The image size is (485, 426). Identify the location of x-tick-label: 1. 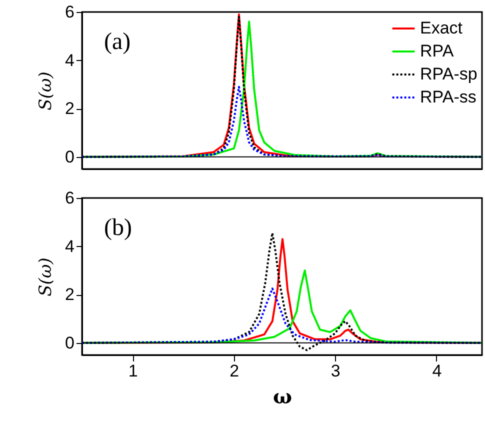
(133, 371).